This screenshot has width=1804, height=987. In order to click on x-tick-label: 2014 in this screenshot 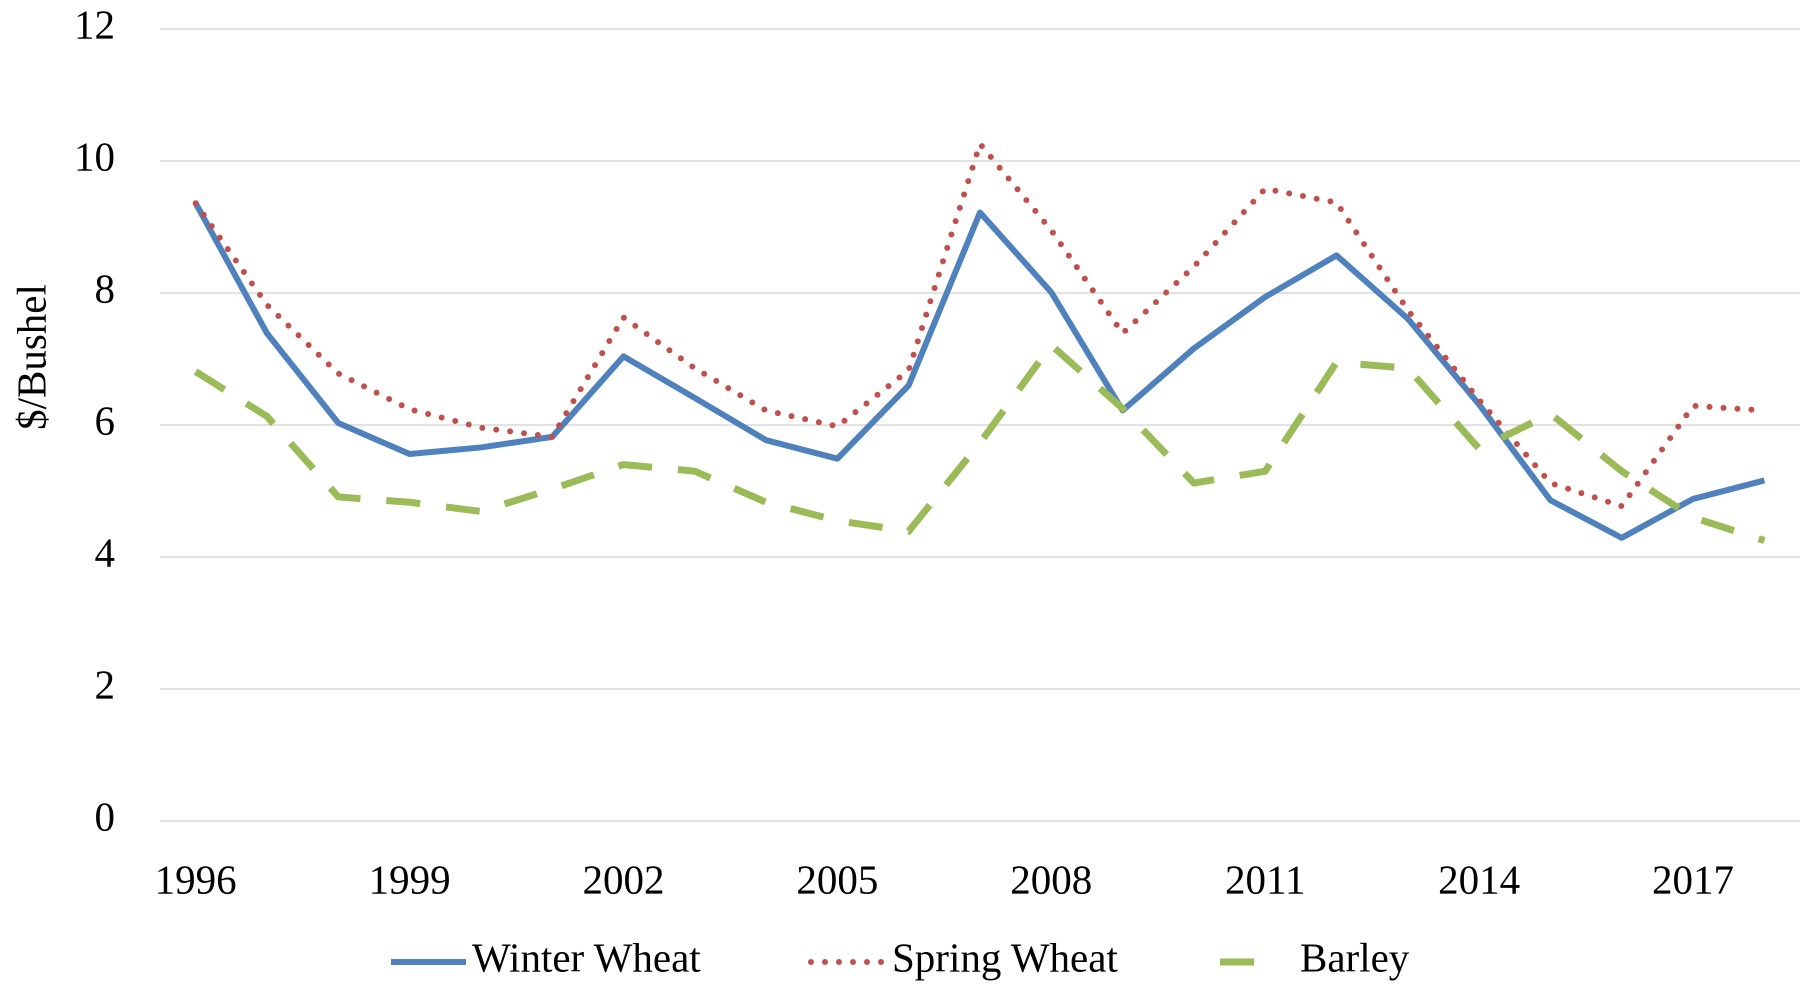, I will do `click(1479, 879)`.